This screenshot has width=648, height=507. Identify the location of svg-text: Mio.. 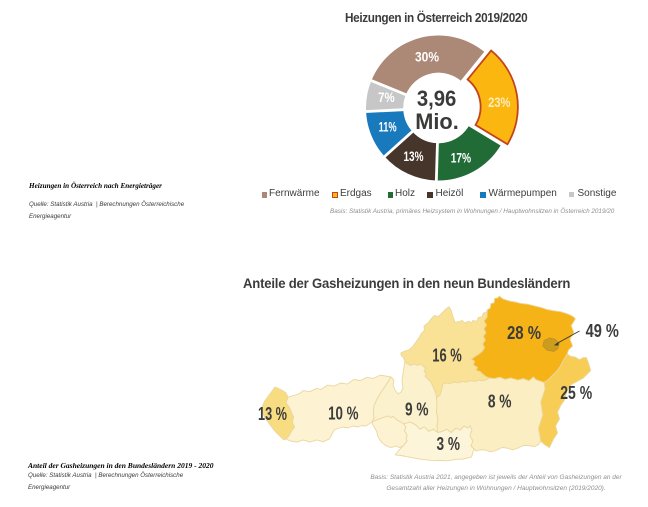
(437, 121).